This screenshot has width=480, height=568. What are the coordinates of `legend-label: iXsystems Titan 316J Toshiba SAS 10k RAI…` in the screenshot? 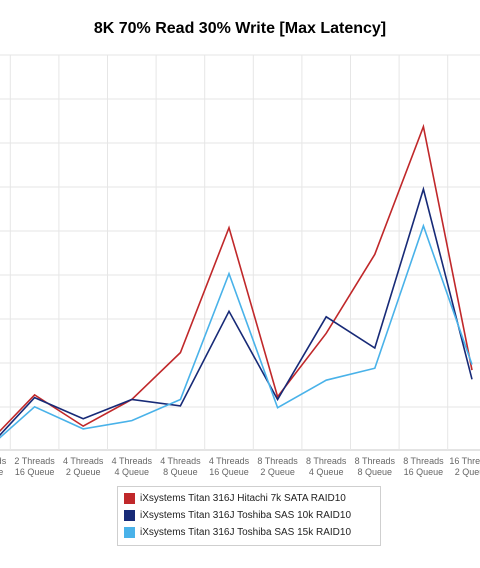 It's located at (246, 515).